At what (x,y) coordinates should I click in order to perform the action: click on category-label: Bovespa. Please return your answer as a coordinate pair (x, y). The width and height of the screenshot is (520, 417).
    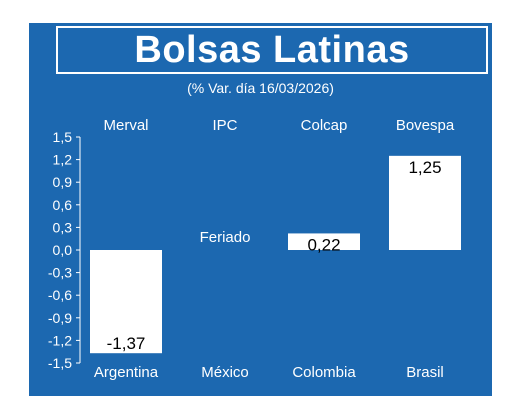
    Looking at the image, I should click on (425, 125).